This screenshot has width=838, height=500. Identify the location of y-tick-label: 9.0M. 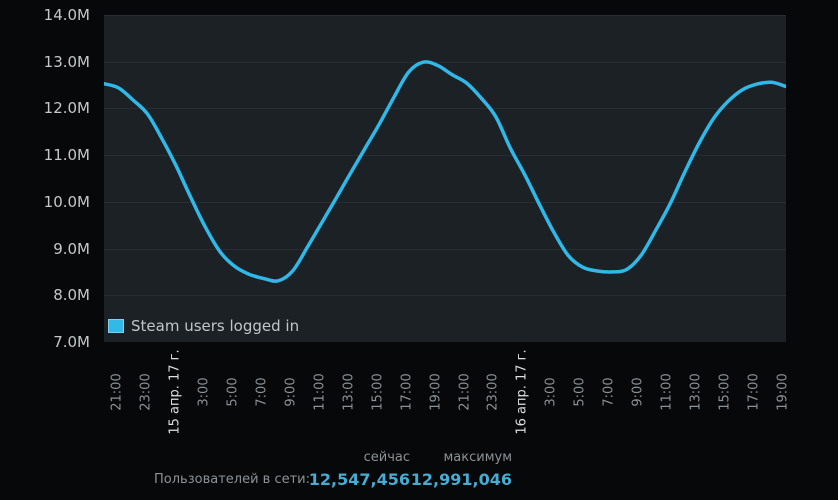
(71, 248).